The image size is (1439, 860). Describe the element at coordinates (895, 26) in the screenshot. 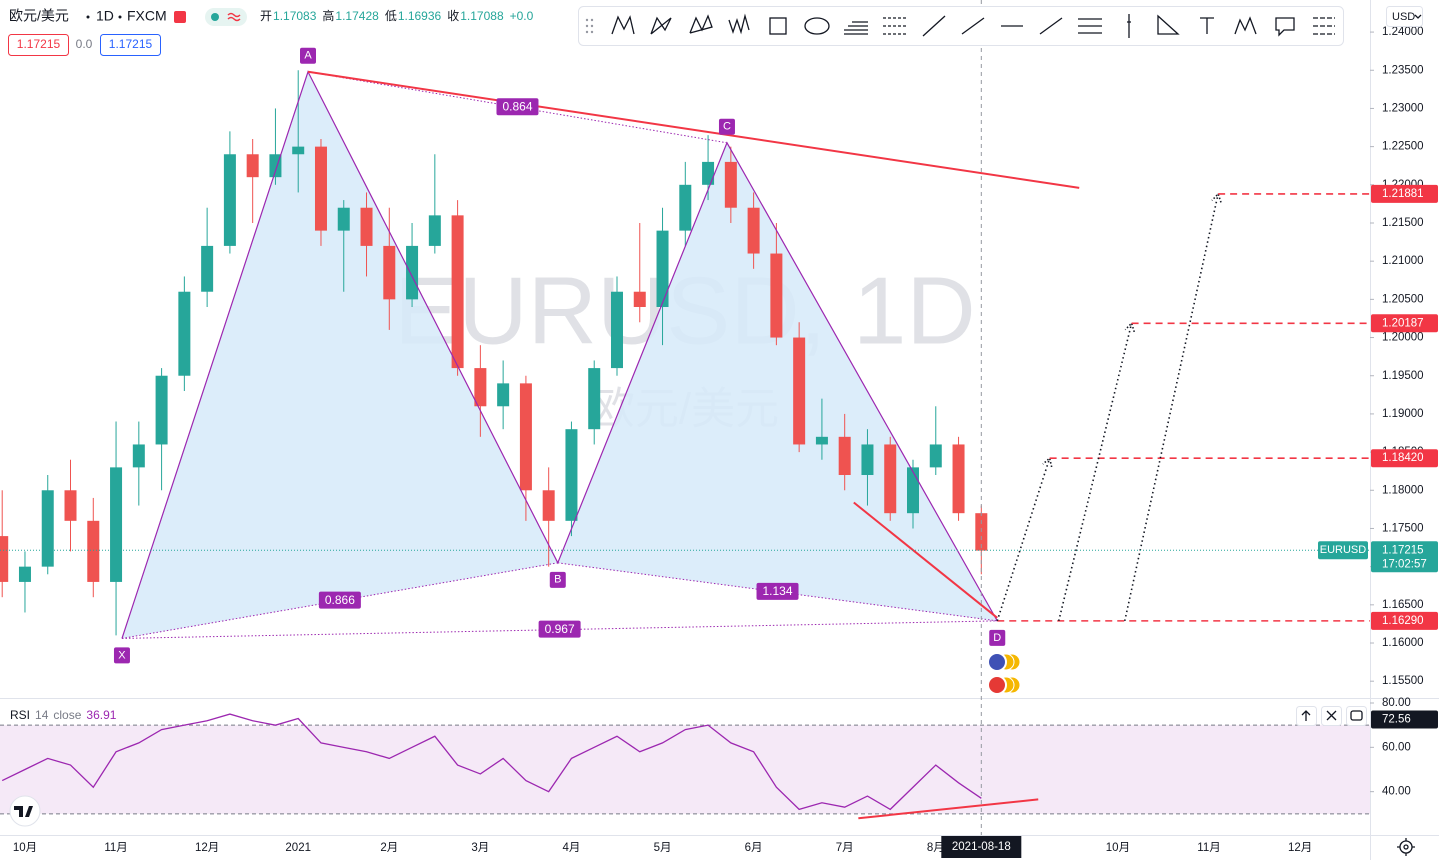

I see `fib-extension-tool` at that location.